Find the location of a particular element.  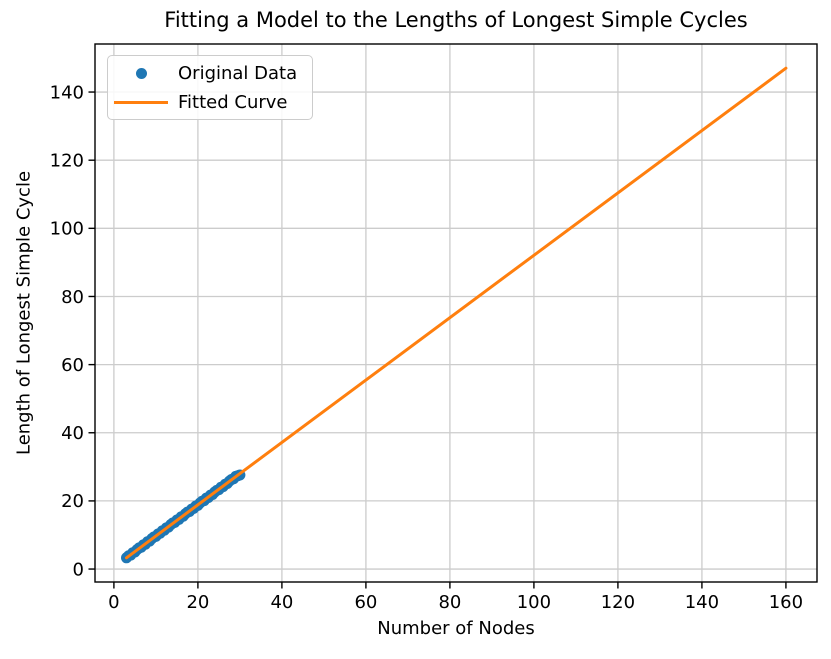

x-tick-label: 120 is located at coordinates (618, 602).